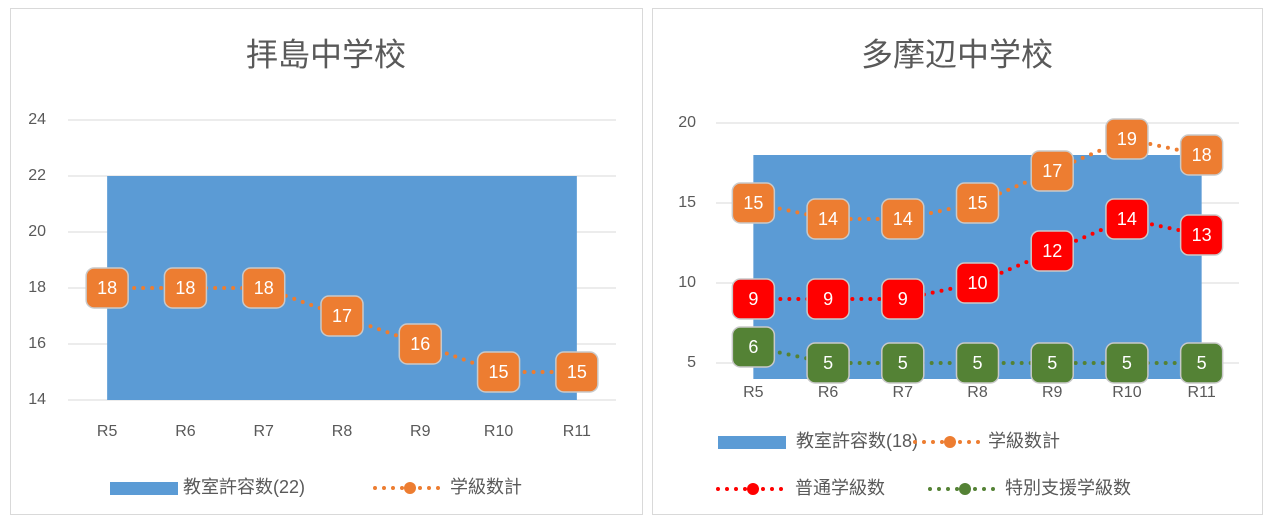  What do you see at coordinates (37, 287) in the screenshot?
I see `y-tick-label: 18` at bounding box center [37, 287].